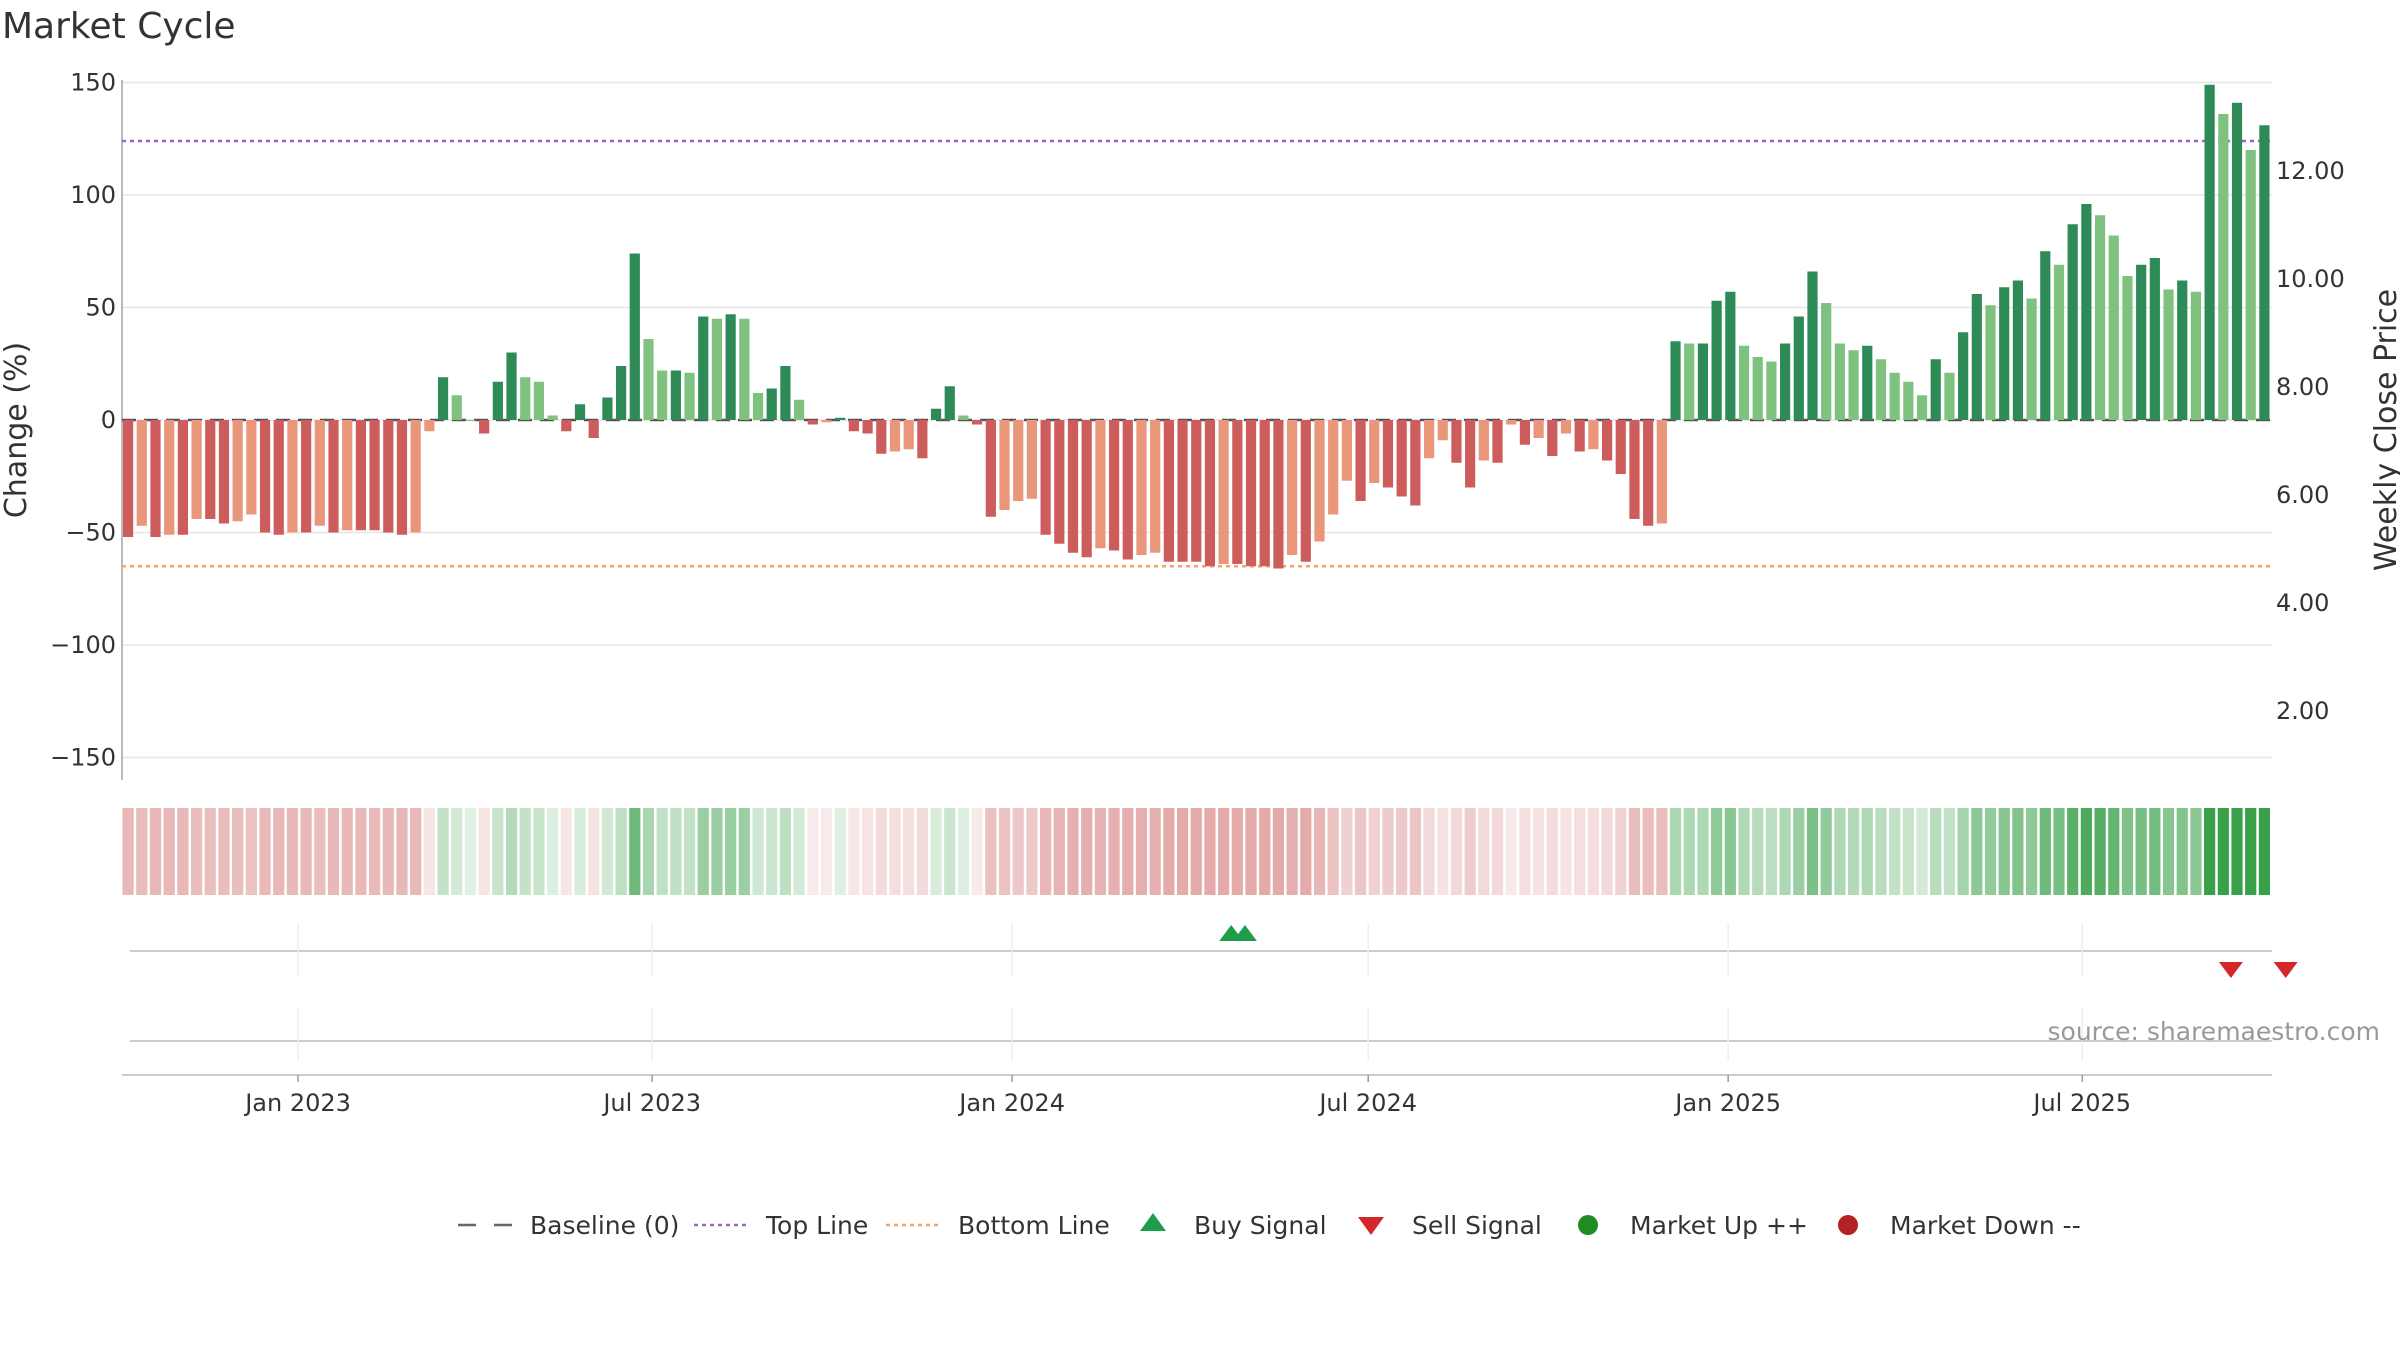 This screenshot has height=1350, width=2400. Describe the element at coordinates (1719, 1225) in the screenshot. I see `legend-label: Market Up ++` at that location.